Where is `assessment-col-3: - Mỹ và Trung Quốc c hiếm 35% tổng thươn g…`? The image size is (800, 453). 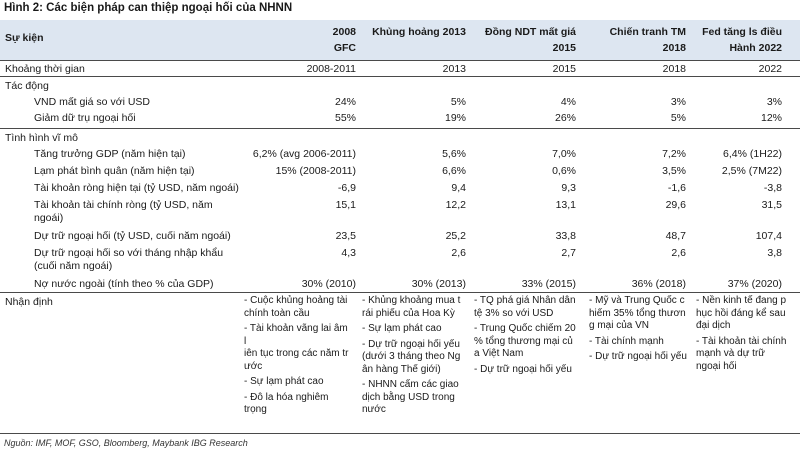 assessment-col-3: - Mỹ và Trung Quốc c hiếm 35% tổng thươn g… is located at coordinates (643, 331).